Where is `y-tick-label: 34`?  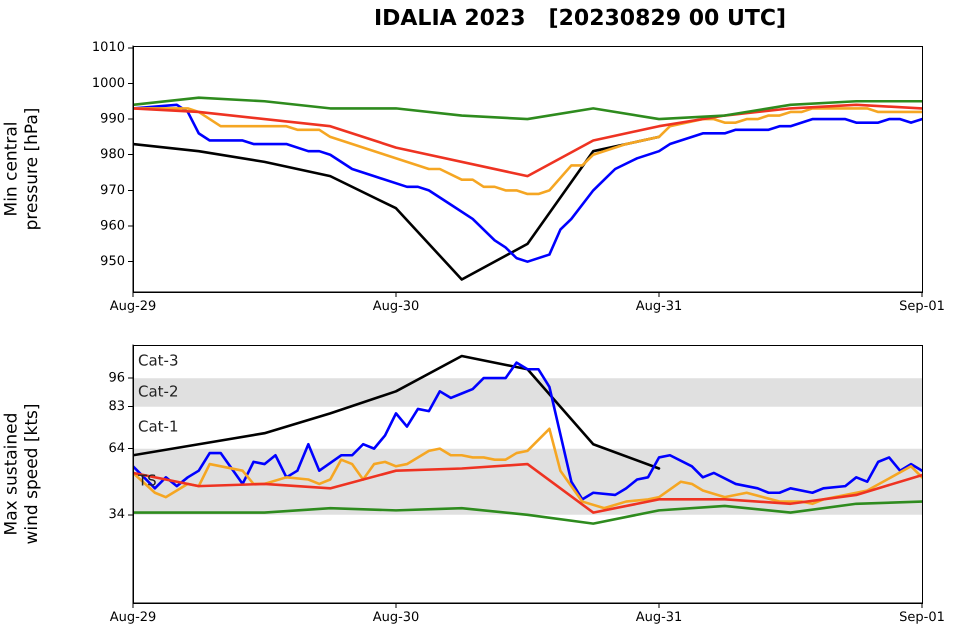 y-tick-label: 34 is located at coordinates (116, 514).